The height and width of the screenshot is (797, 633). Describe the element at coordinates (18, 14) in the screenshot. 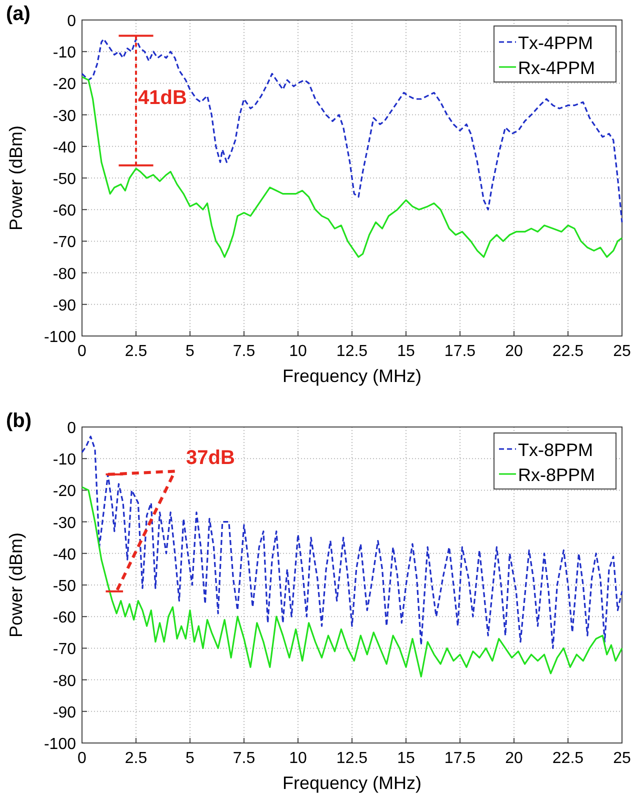

I see `chart-title: (a)` at that location.